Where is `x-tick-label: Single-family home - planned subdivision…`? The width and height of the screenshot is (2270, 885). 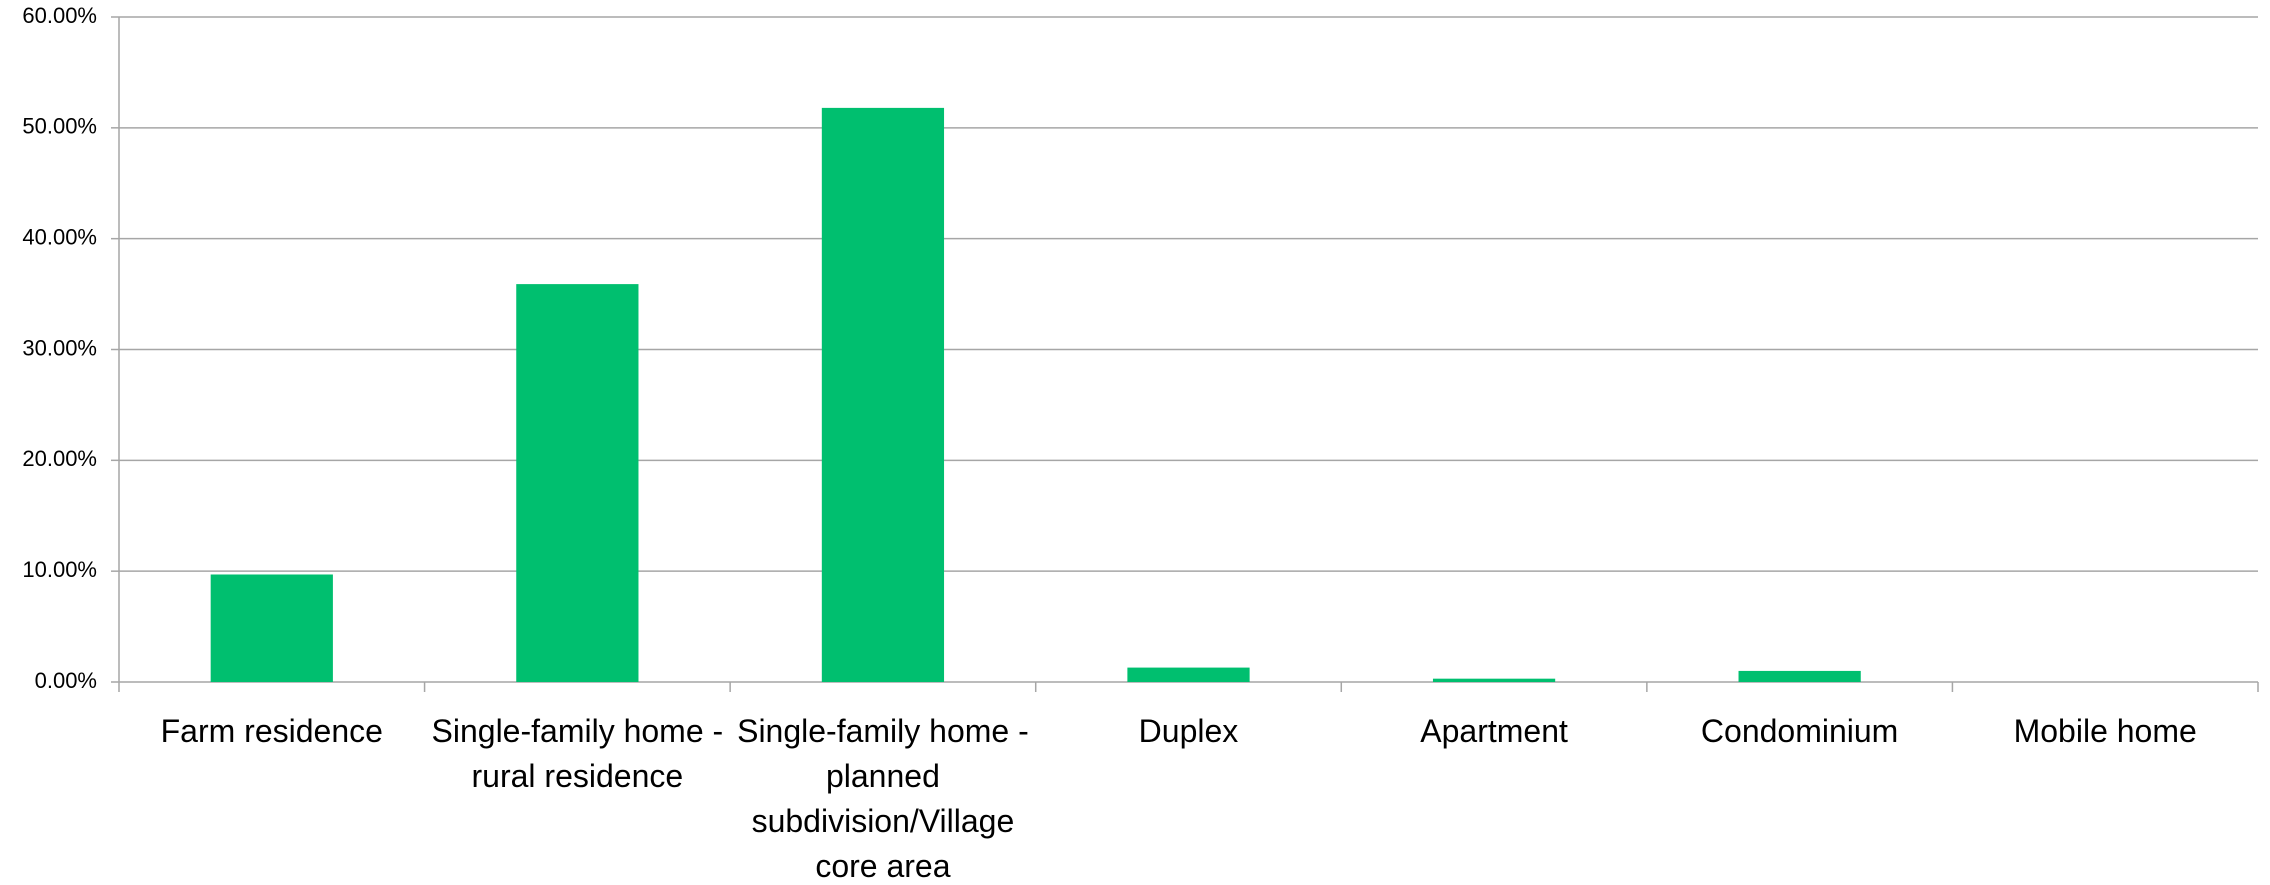
x-tick-label: Single-family home - planned subdivision… is located at coordinates (883, 798).